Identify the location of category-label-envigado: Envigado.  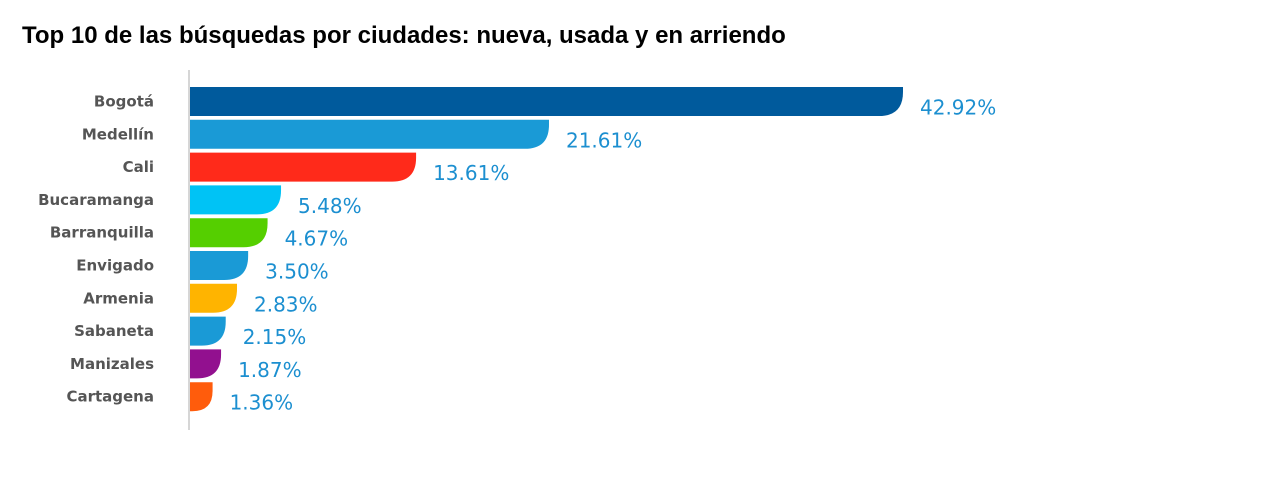
(115, 266).